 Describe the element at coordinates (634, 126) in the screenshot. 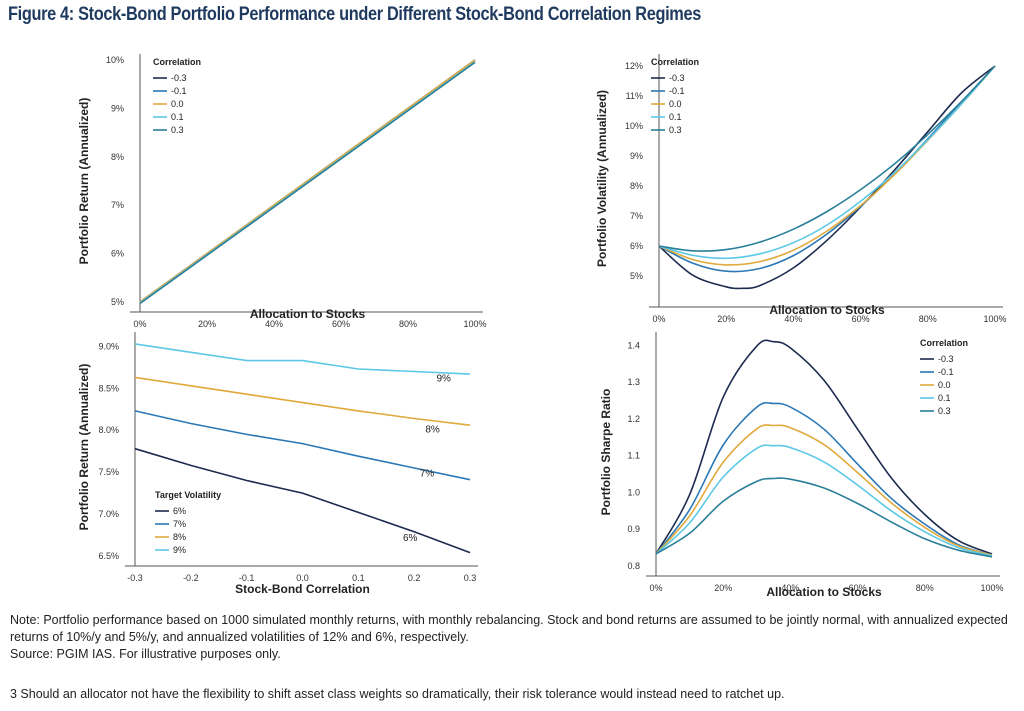

I see `y-tick-label: 10%` at that location.